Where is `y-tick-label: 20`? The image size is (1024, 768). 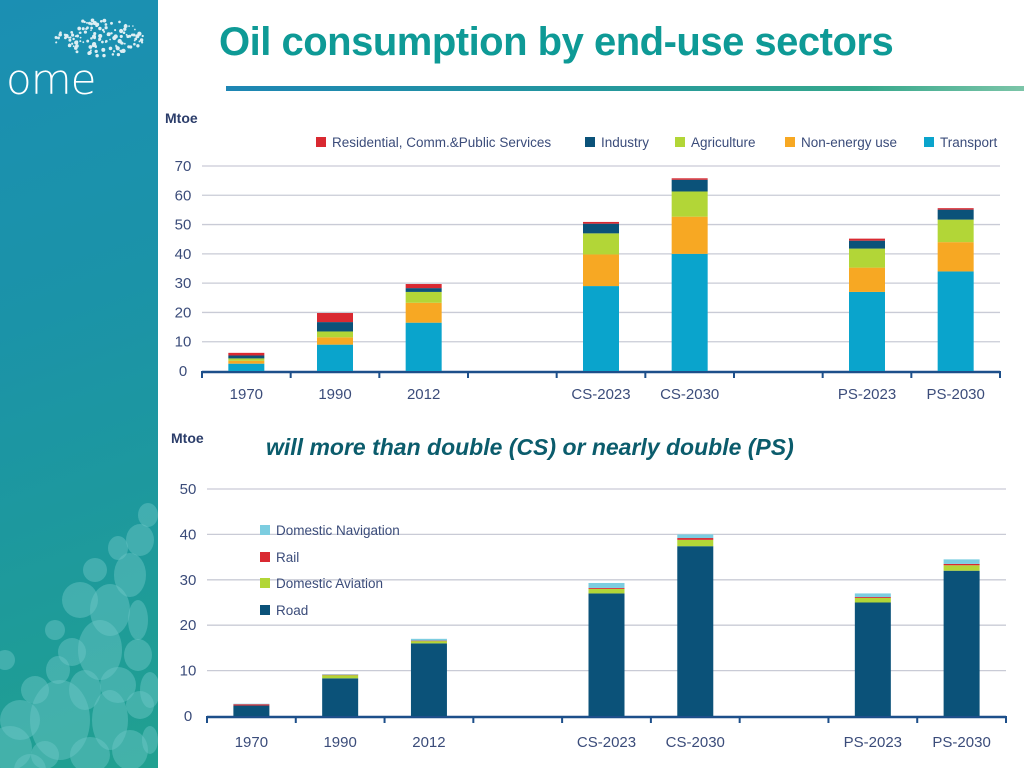
y-tick-label: 20 is located at coordinates (183, 312).